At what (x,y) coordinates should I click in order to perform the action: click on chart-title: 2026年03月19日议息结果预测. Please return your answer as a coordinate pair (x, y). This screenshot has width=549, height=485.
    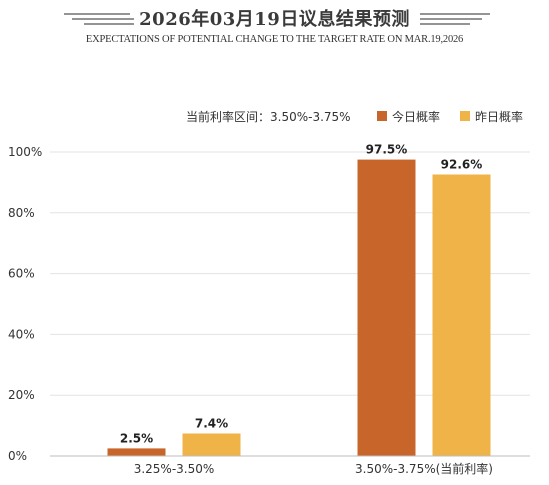
    Looking at the image, I should click on (274, 19).